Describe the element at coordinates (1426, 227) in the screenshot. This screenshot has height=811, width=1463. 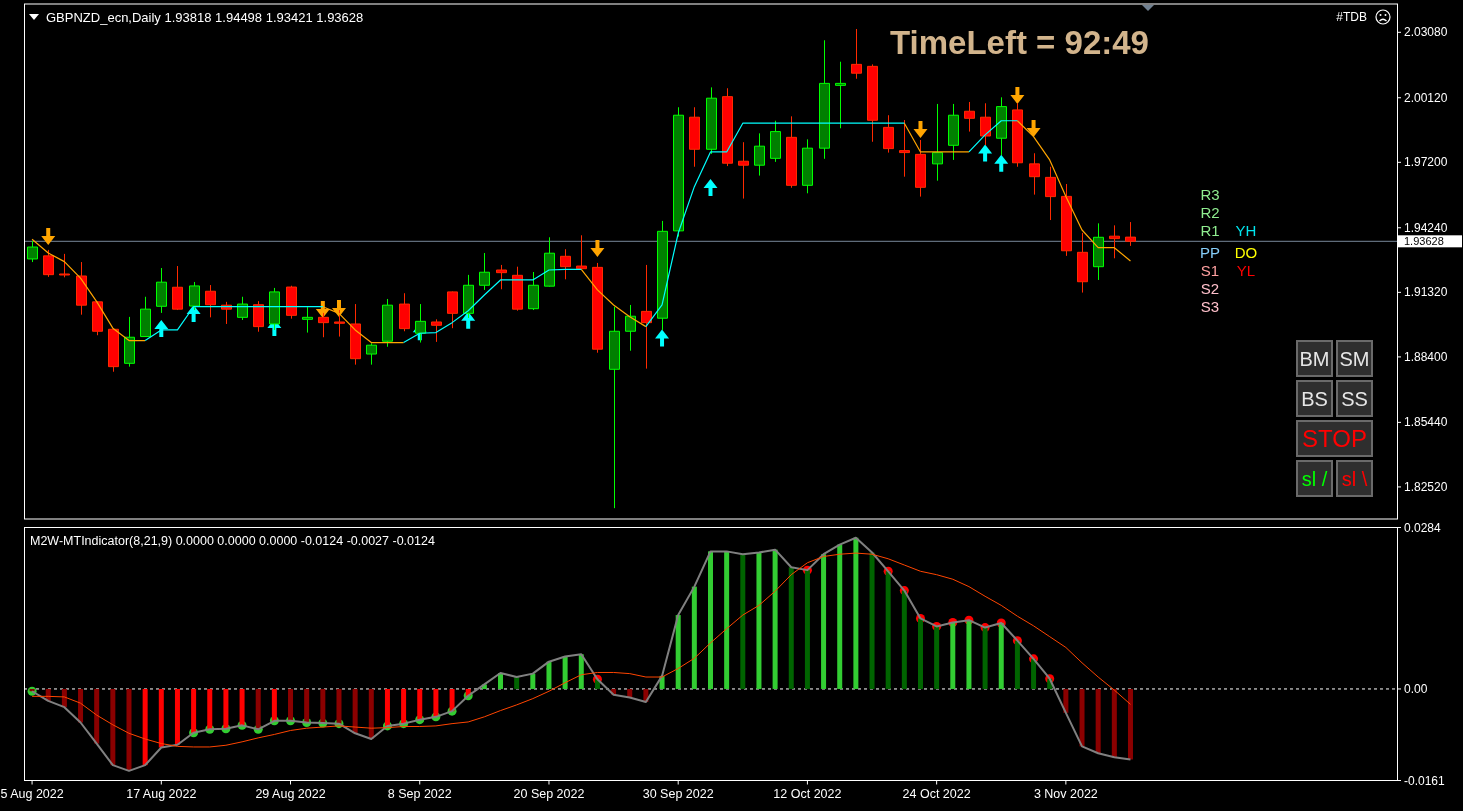
I see `y-tick-label: 1.94240` at that location.